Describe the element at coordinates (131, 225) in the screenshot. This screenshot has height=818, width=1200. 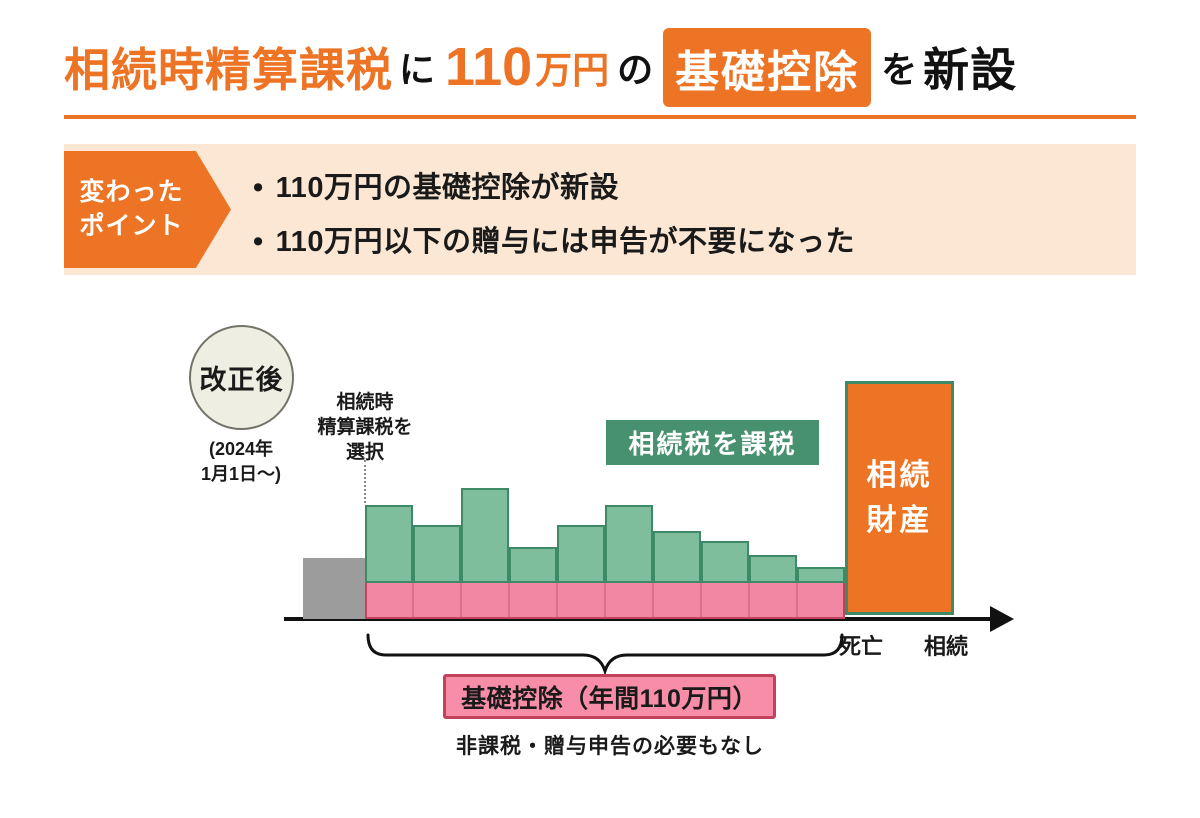
I see `ribbon-line2: ポイント` at that location.